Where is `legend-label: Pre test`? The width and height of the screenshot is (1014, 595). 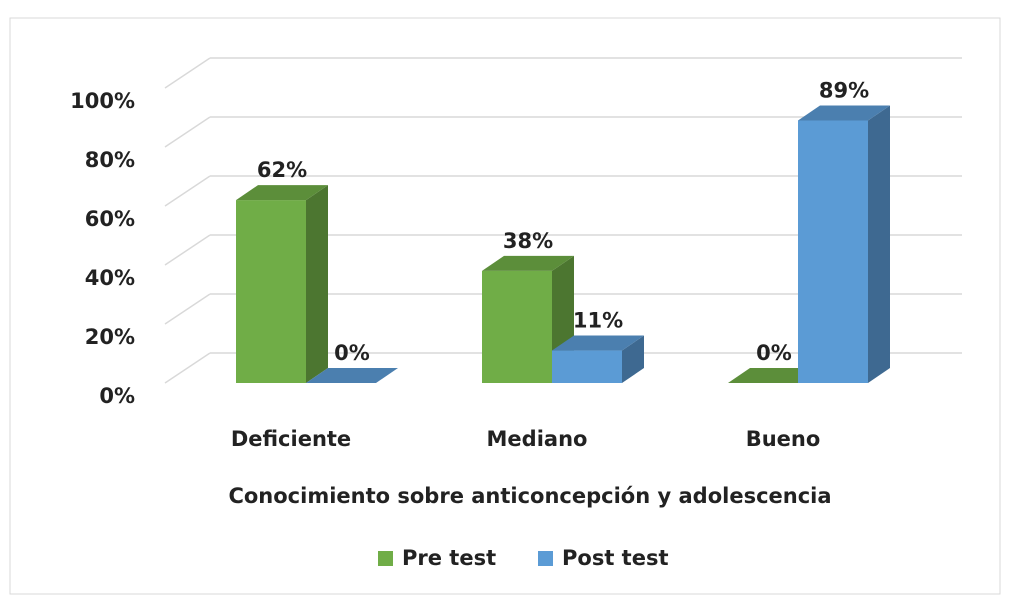
legend-label: Pre test is located at coordinates (449, 558).